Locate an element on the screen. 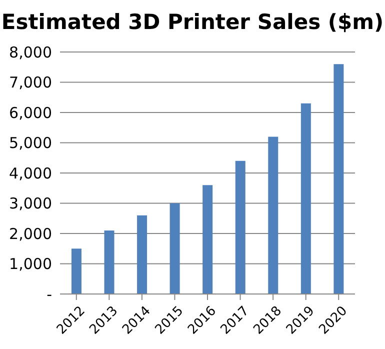 Image resolution: width=385 pixels, height=349 pixels. chart-title: Estimated 3D Printer Sales ($m) is located at coordinates (192, 22).